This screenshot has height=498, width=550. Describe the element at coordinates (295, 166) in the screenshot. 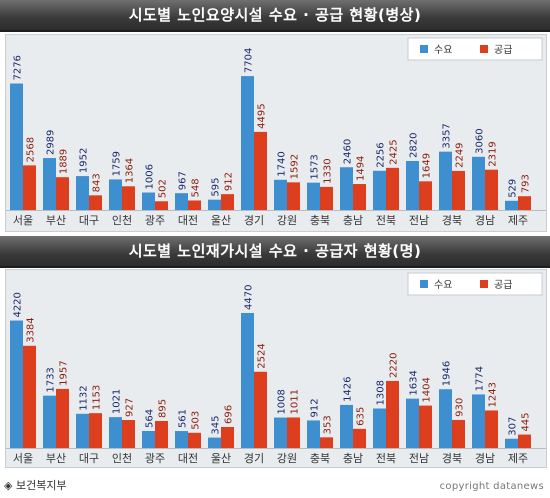

I see `data-label: 1592` at that location.